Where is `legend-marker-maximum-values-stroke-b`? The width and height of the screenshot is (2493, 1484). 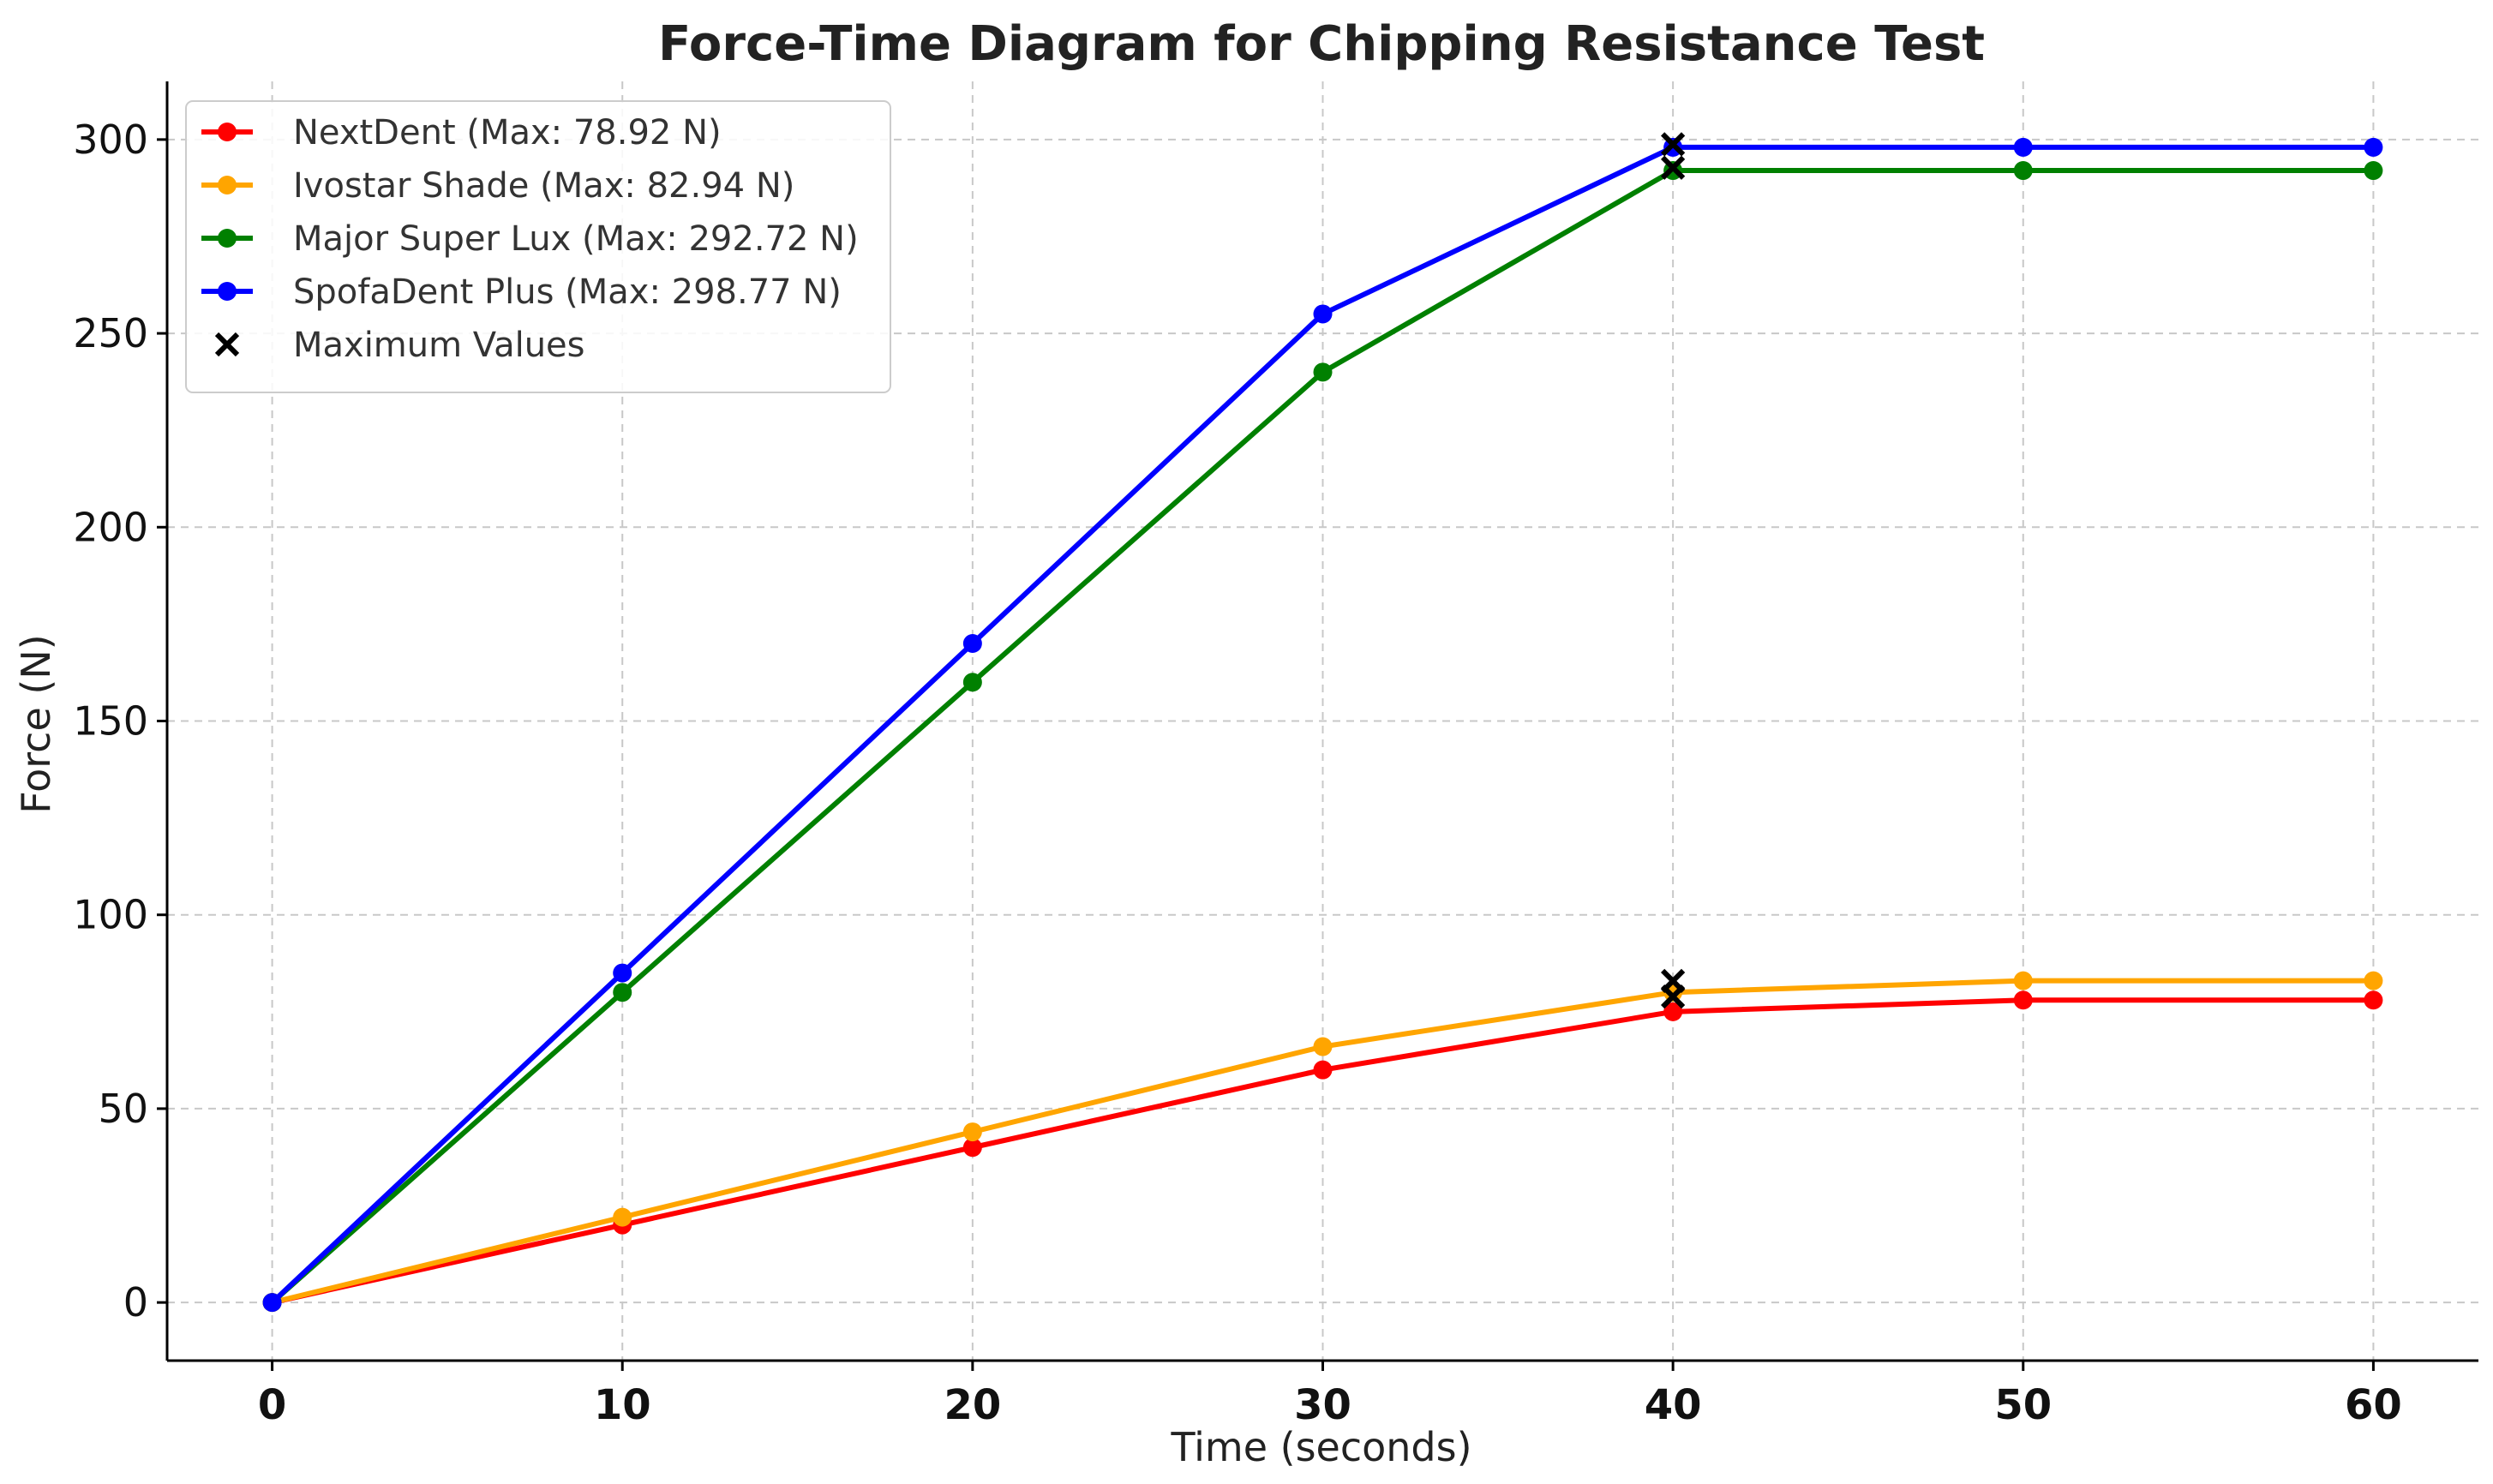
legend-marker-maximum-values-stroke-b is located at coordinates (227, 344).